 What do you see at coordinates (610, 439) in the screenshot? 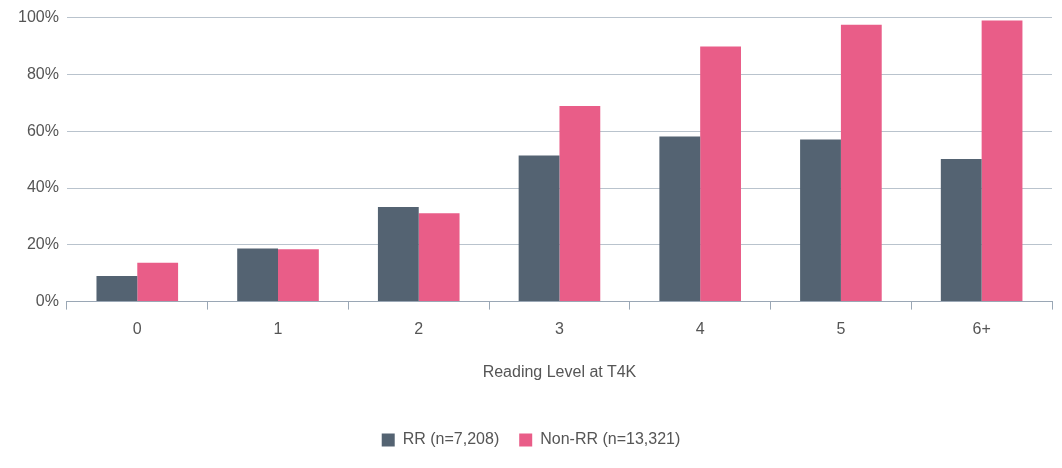
I see `legend-label: Non-RR (n=13,321)` at bounding box center [610, 439].